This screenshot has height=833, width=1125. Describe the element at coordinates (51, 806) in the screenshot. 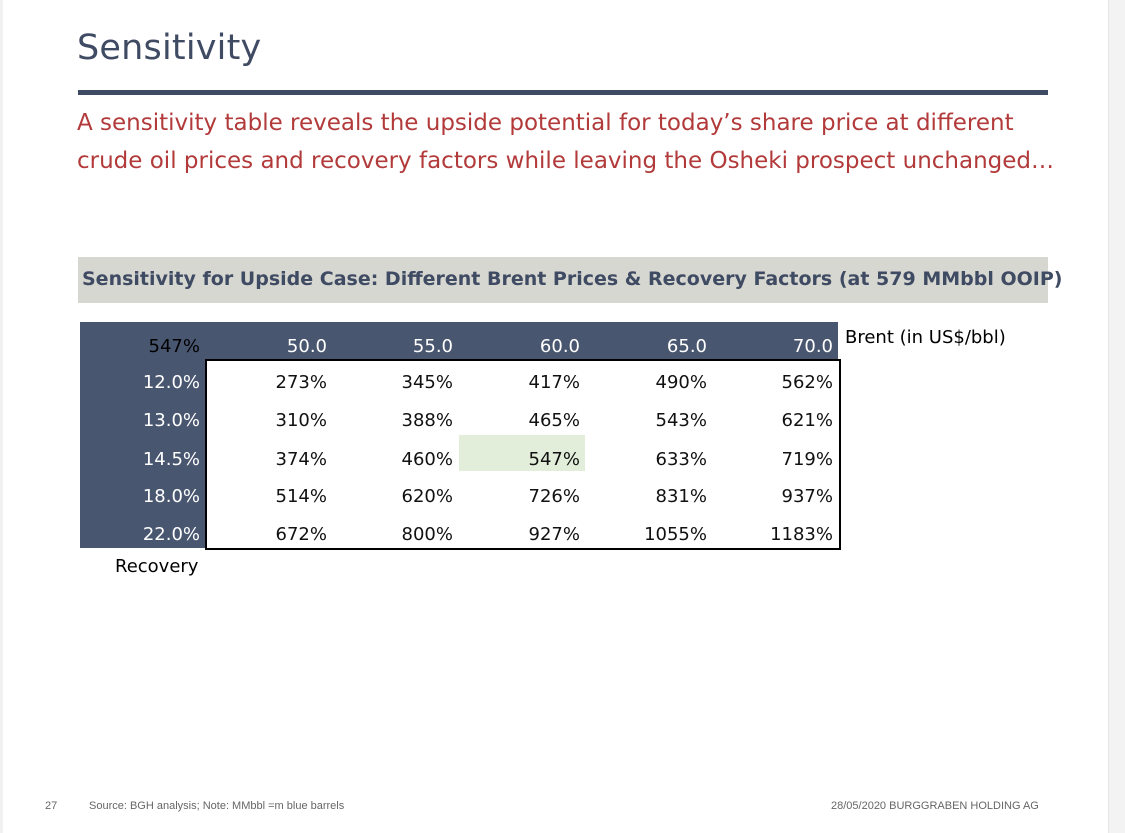

I see `page-number: 27` at that location.